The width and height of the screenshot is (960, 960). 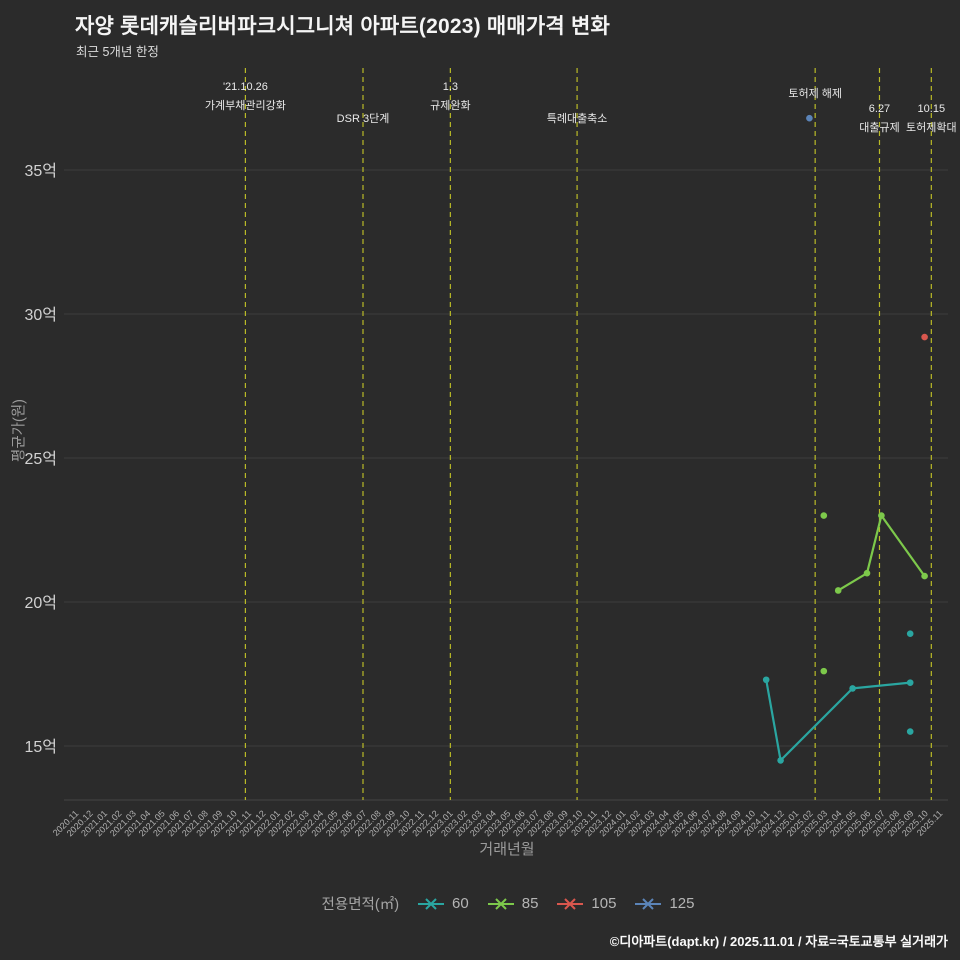 What do you see at coordinates (117, 52) in the screenshot?
I see `chart-subtitle: 최근 5개년 한정` at bounding box center [117, 52].